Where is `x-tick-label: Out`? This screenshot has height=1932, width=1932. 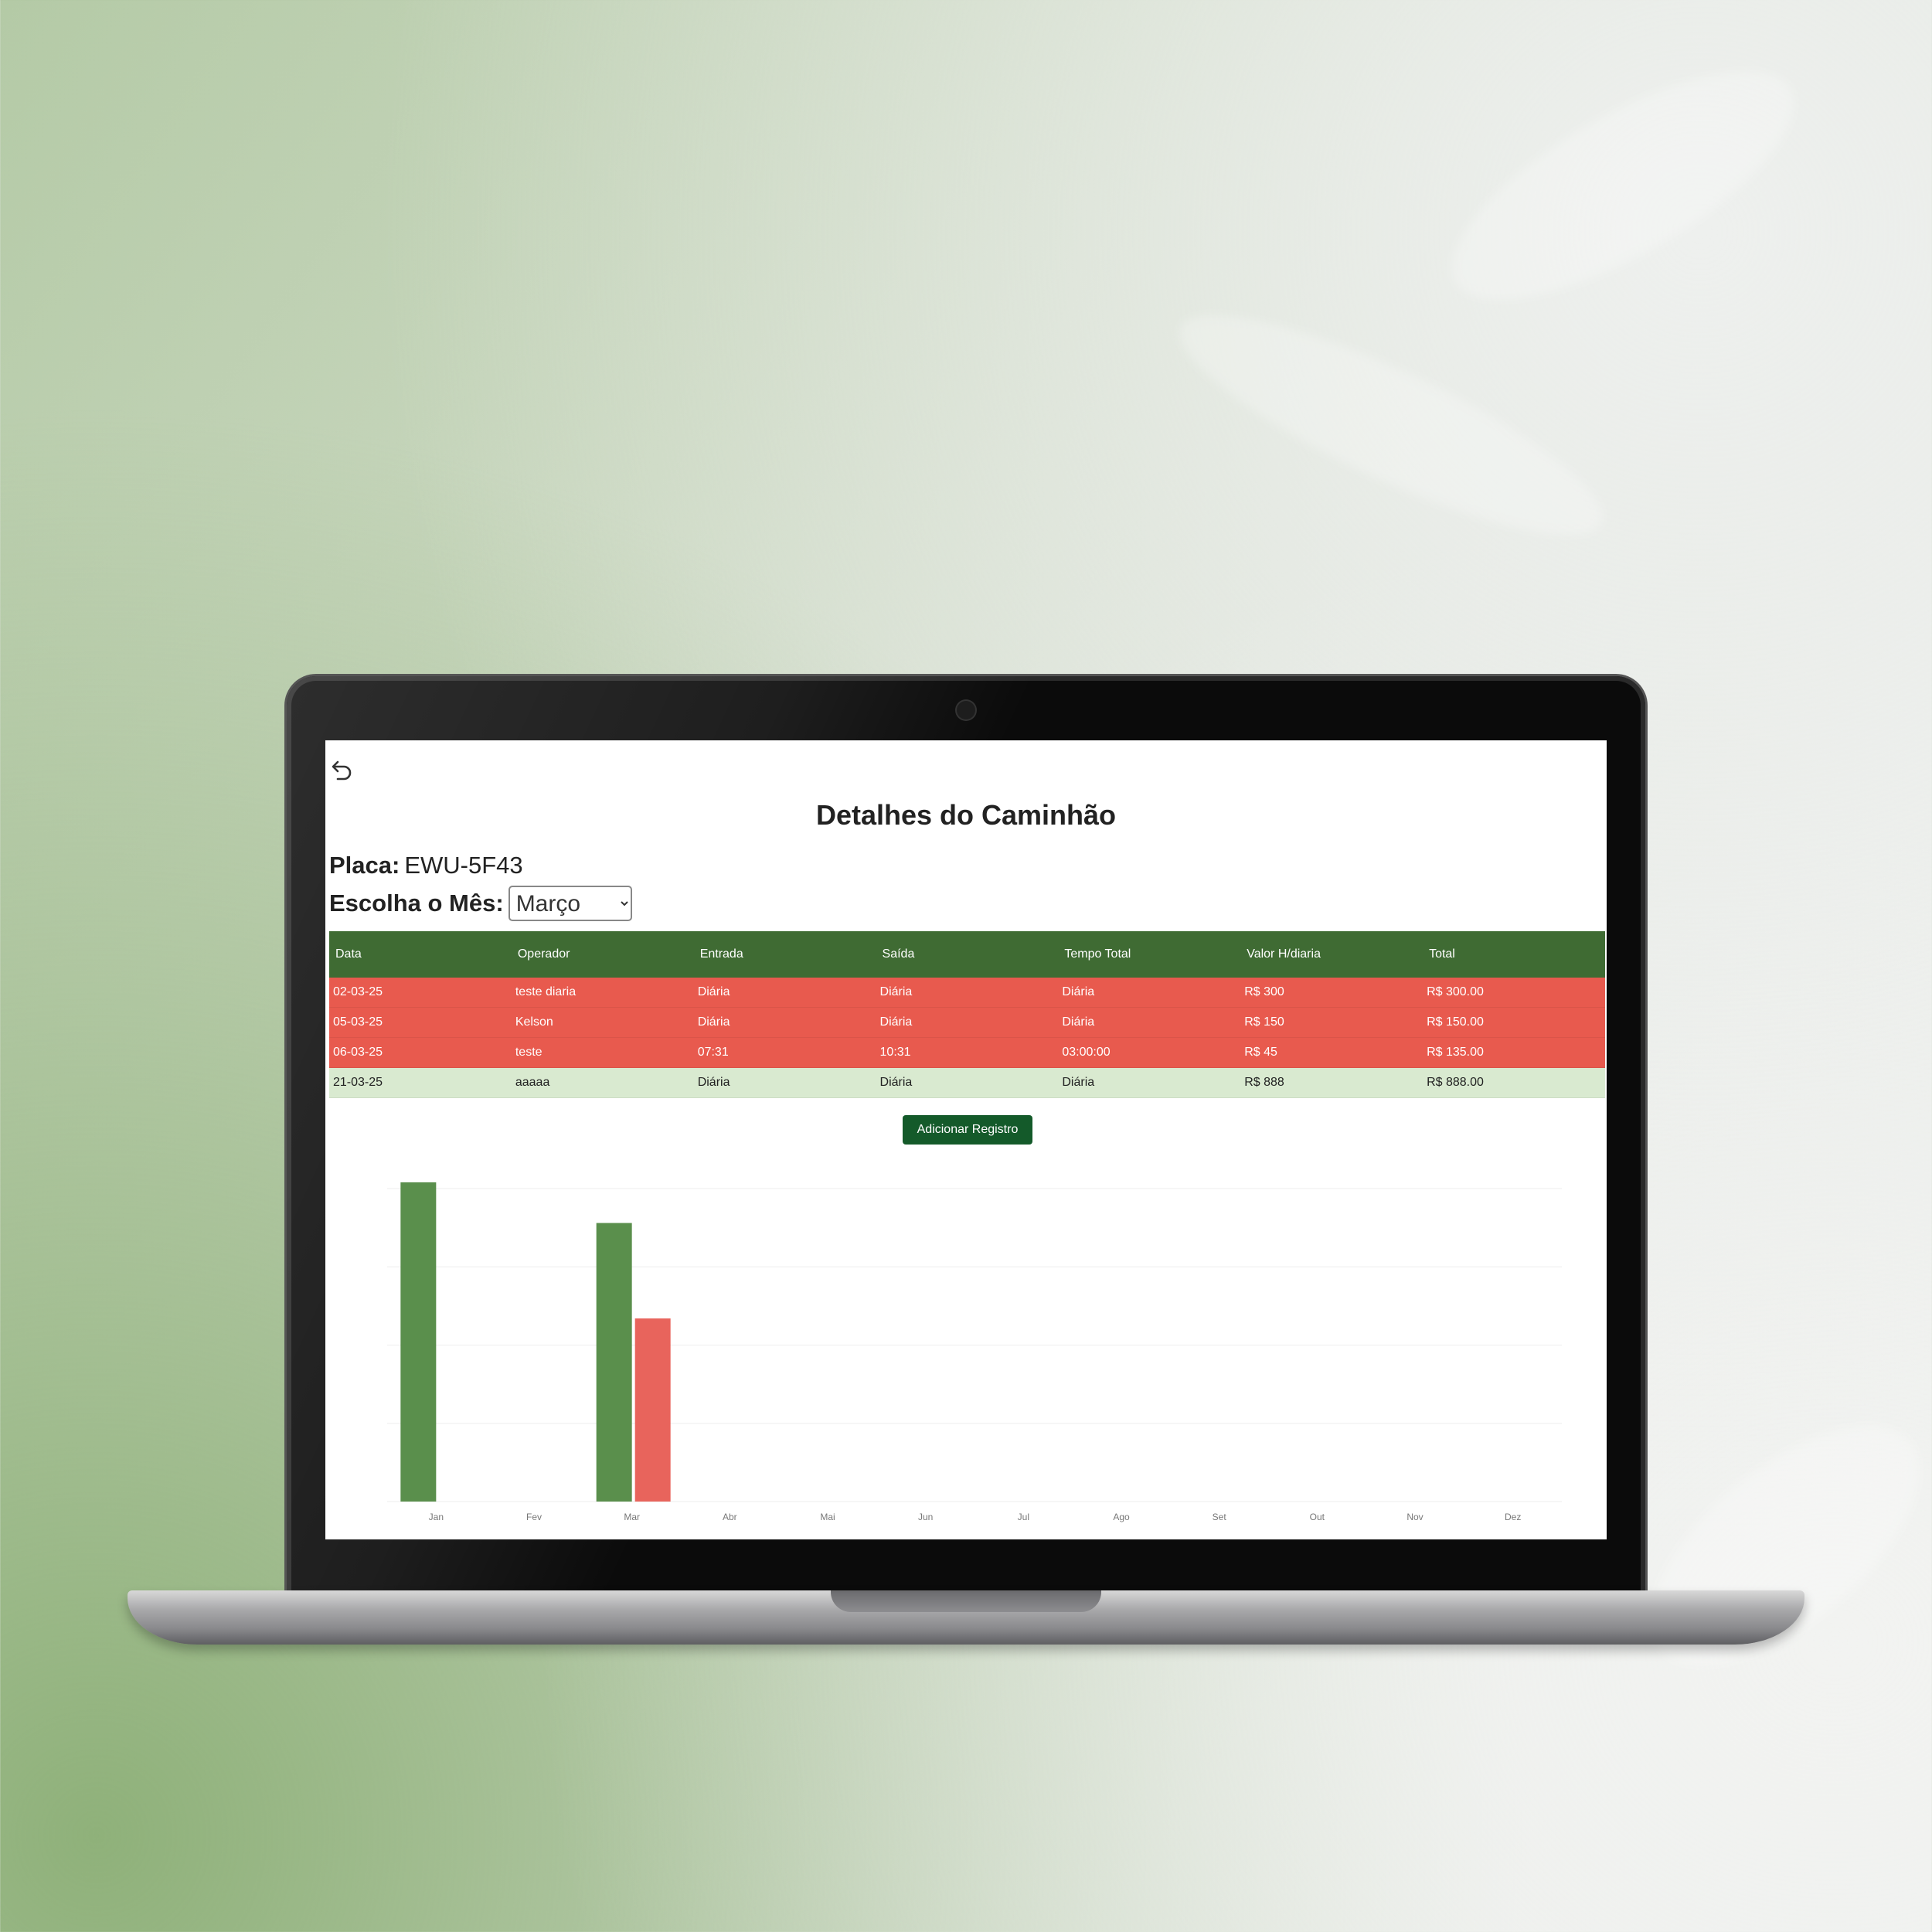 x-tick-label: Out is located at coordinates (1318, 1517).